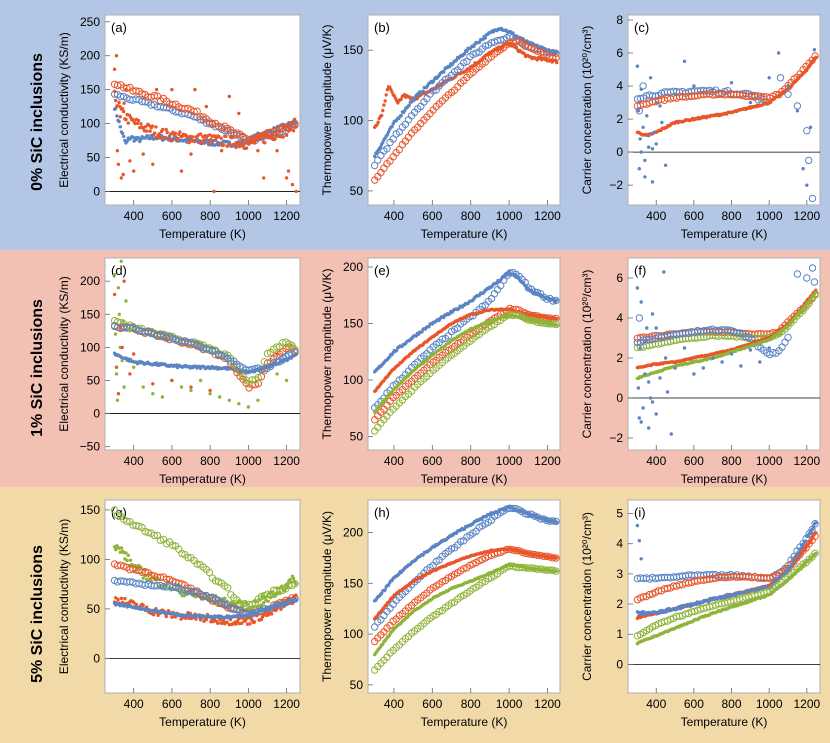 Image resolution: width=830 pixels, height=743 pixels. Describe the element at coordinates (353, 50) in the screenshot. I see `y-tick-label-b-2: 150` at that location.